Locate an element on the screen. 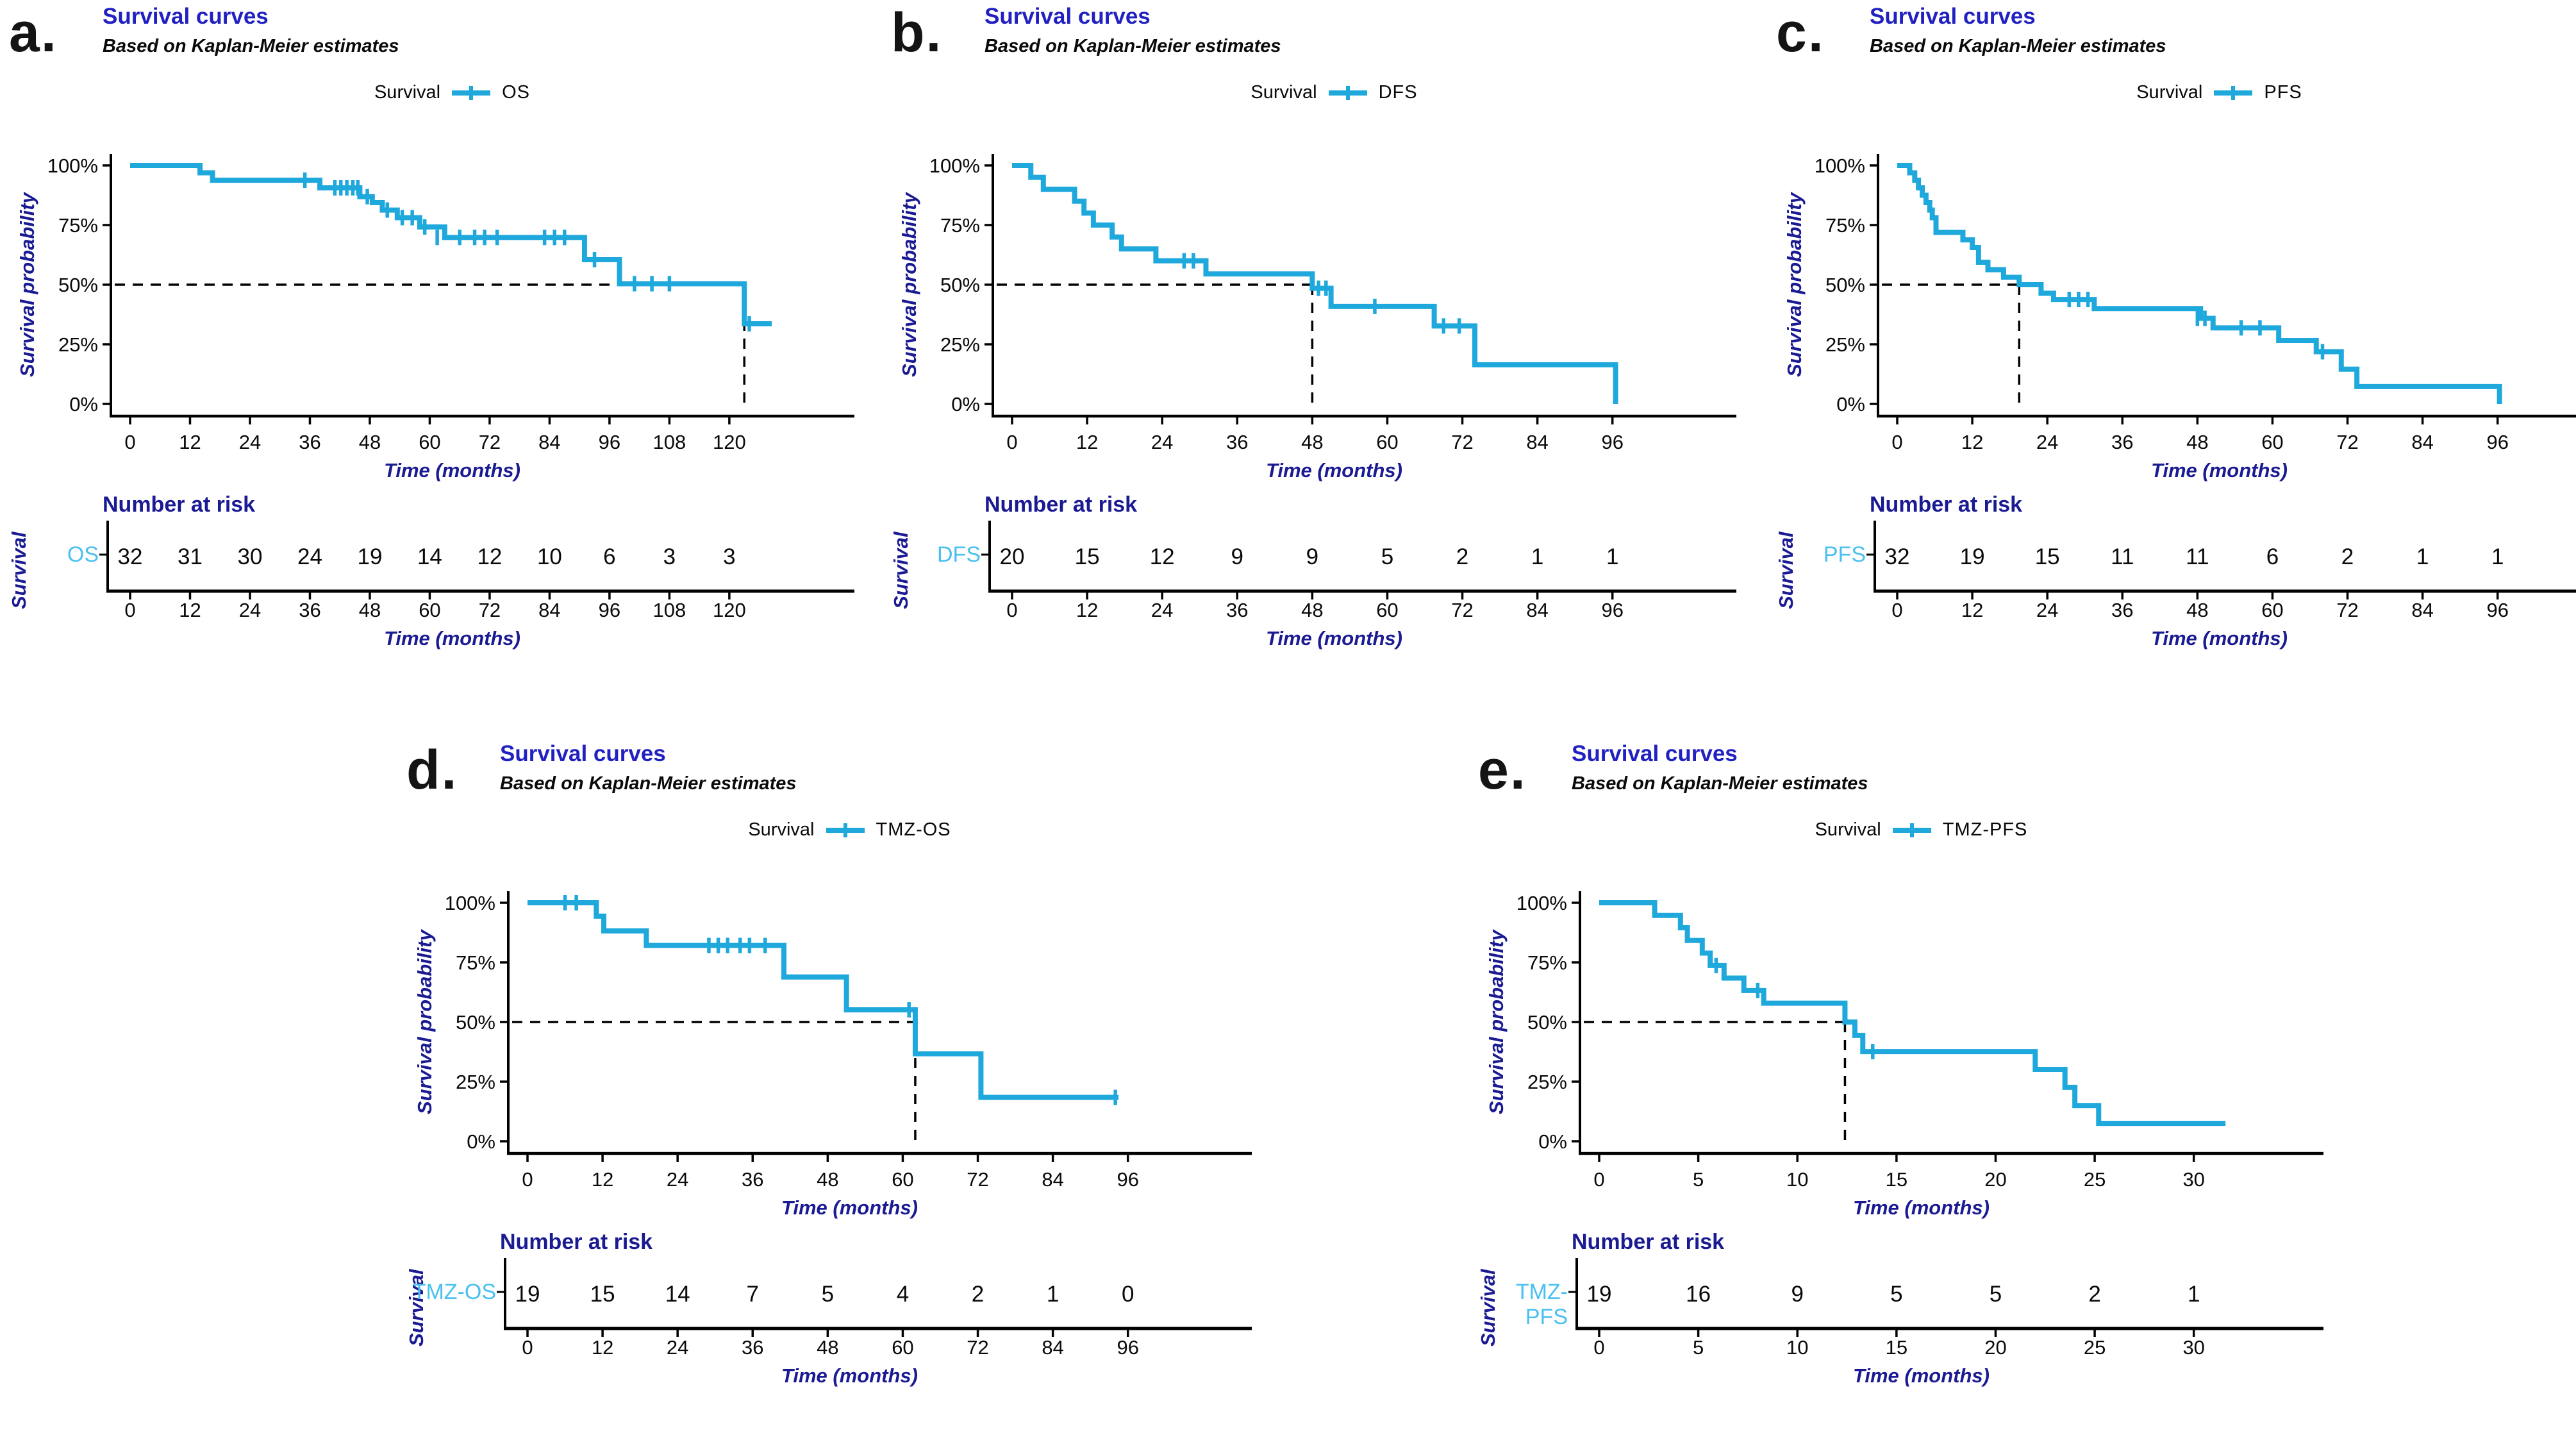  legend: Survival DFS is located at coordinates (1334, 93).